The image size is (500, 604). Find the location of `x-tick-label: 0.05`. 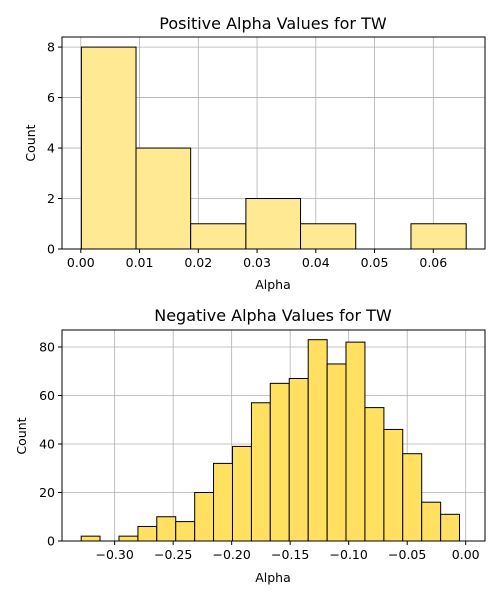

x-tick-label: 0.05 is located at coordinates (375, 262).